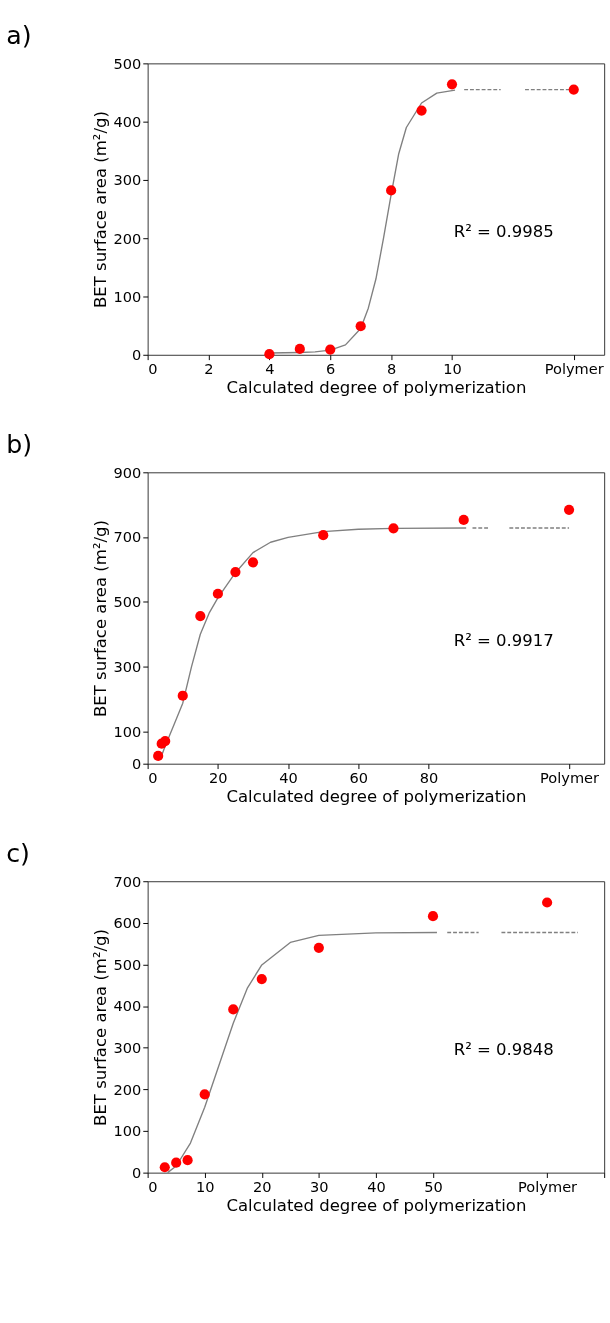  Describe the element at coordinates (433, 1186) in the screenshot. I see `x-tick-label: 50` at that location.